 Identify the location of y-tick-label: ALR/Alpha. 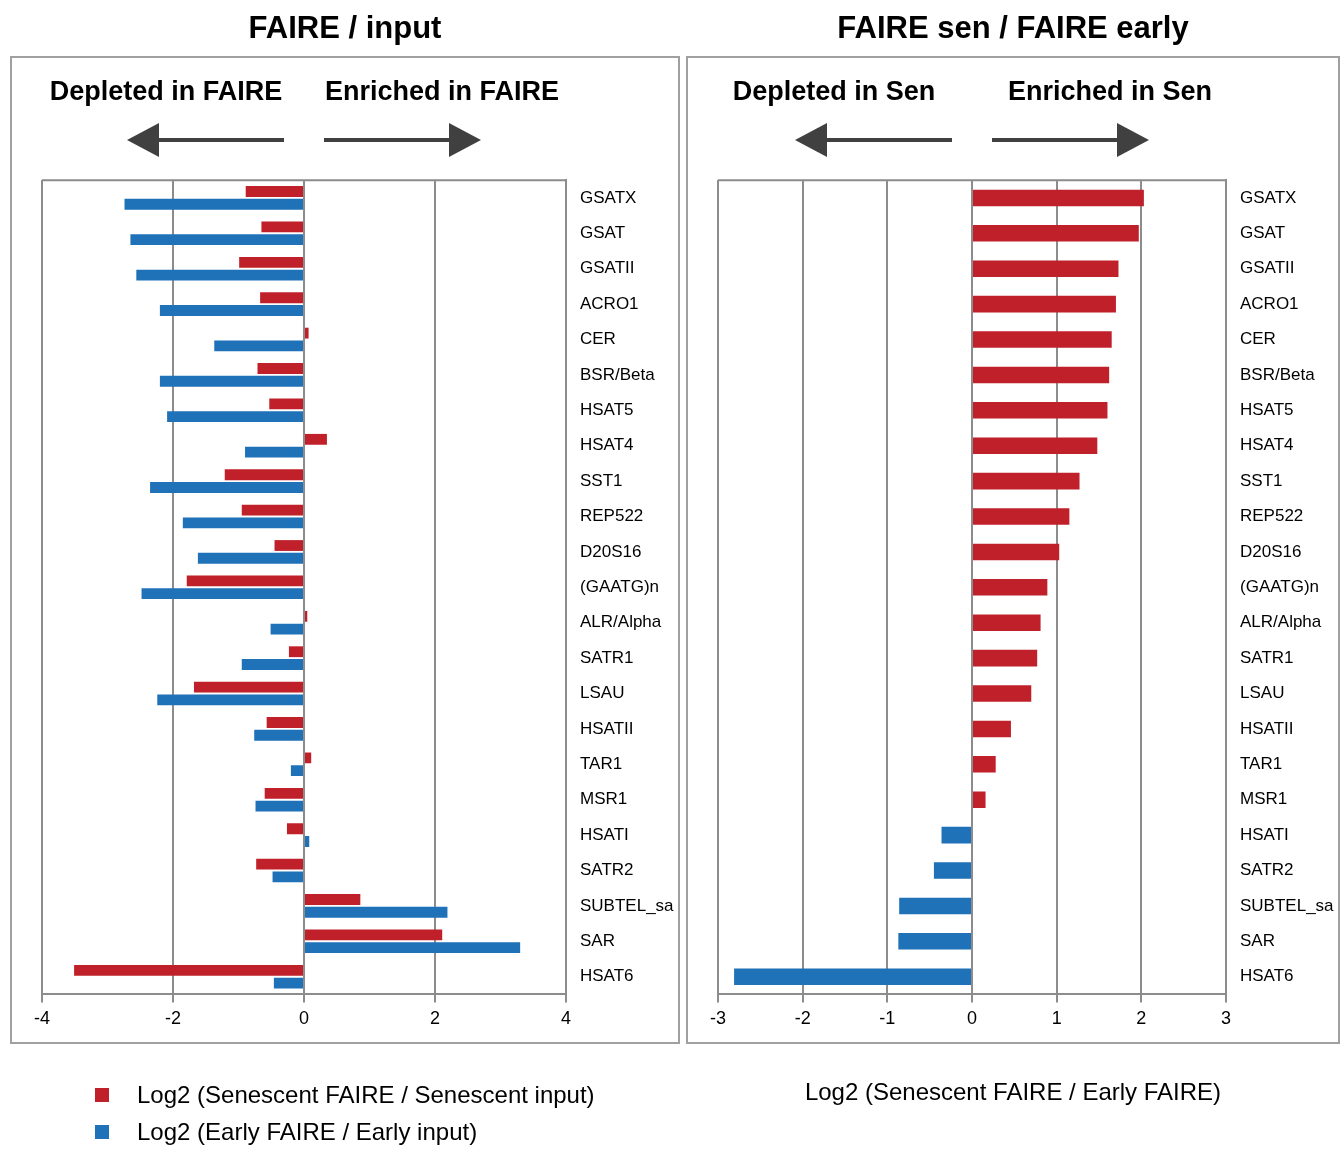
(1281, 622).